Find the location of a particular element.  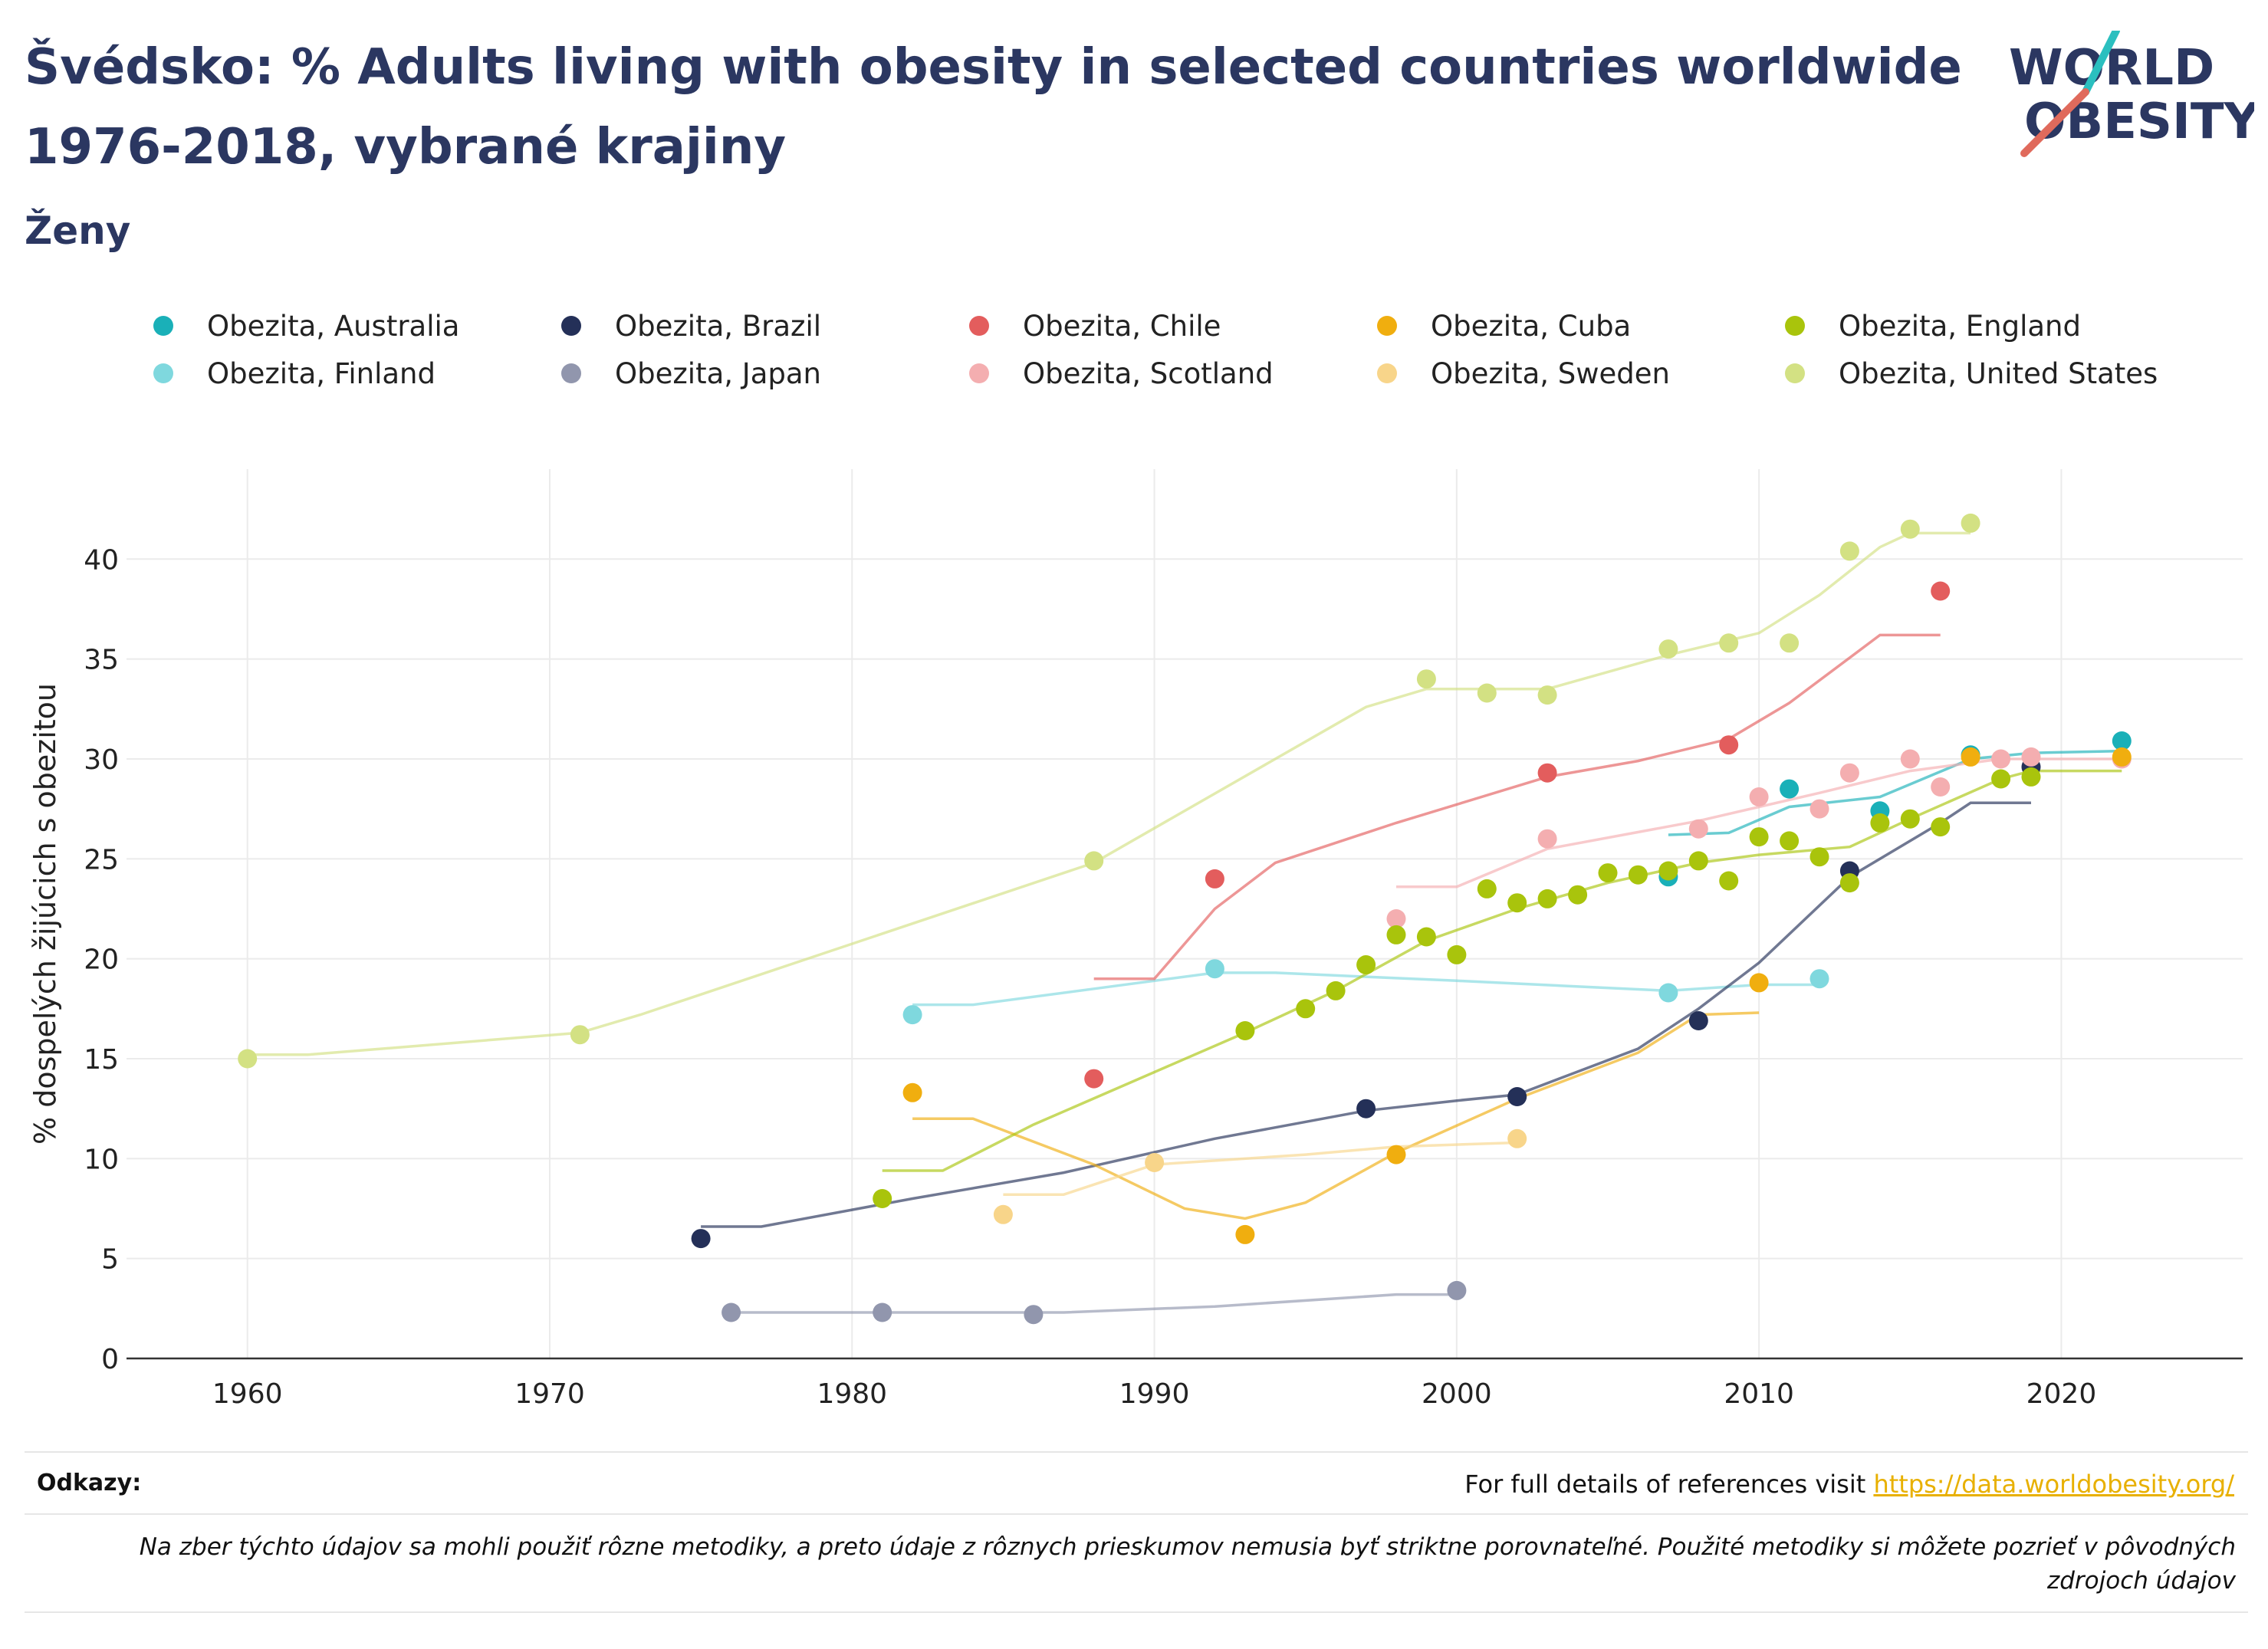

y-tick-label: 20 is located at coordinates (101, 960).